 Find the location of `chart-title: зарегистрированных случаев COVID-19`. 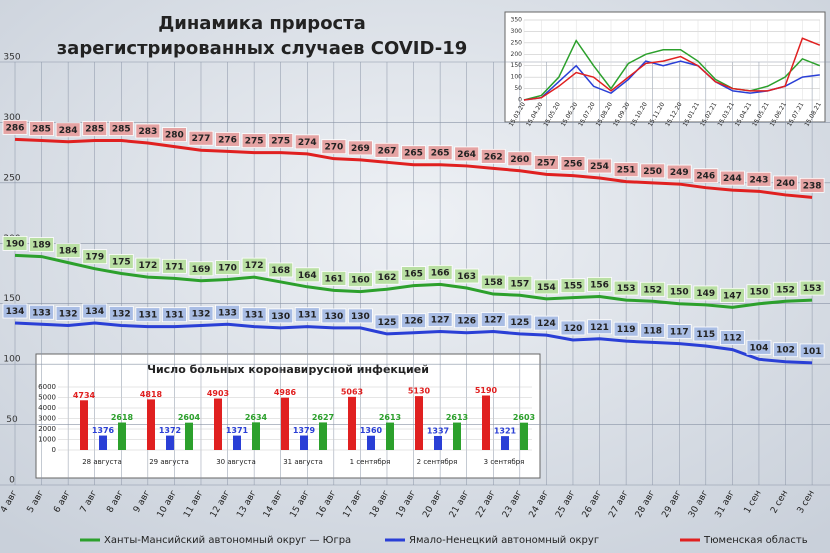

chart-title: зарегистрированных случаев COVID-19 is located at coordinates (262, 48).